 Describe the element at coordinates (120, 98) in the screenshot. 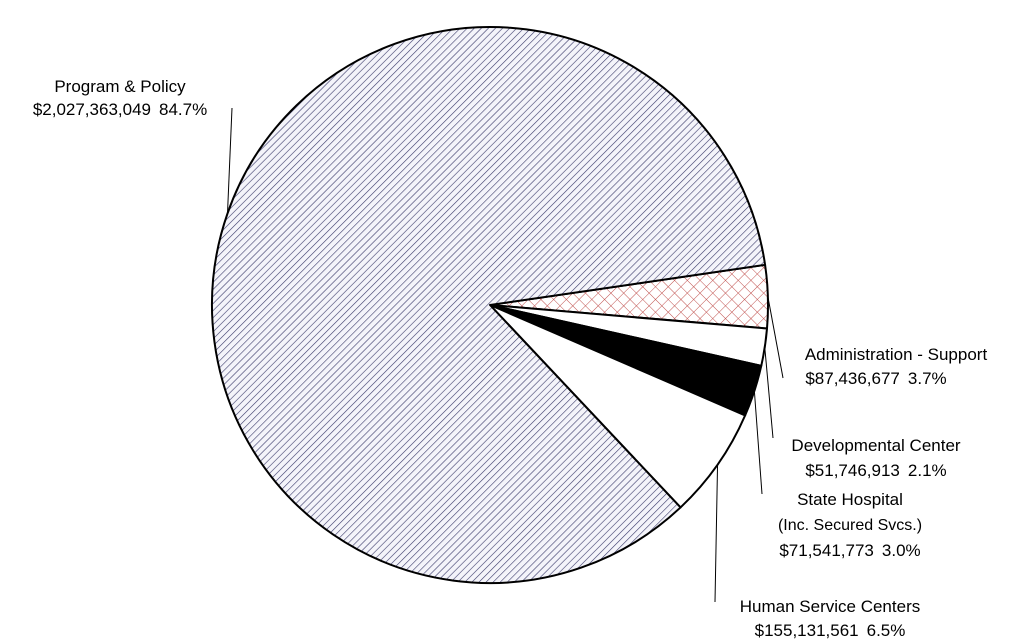

I see `label-program-policy: Program & Policy $2,027,363,049 84.7%` at that location.